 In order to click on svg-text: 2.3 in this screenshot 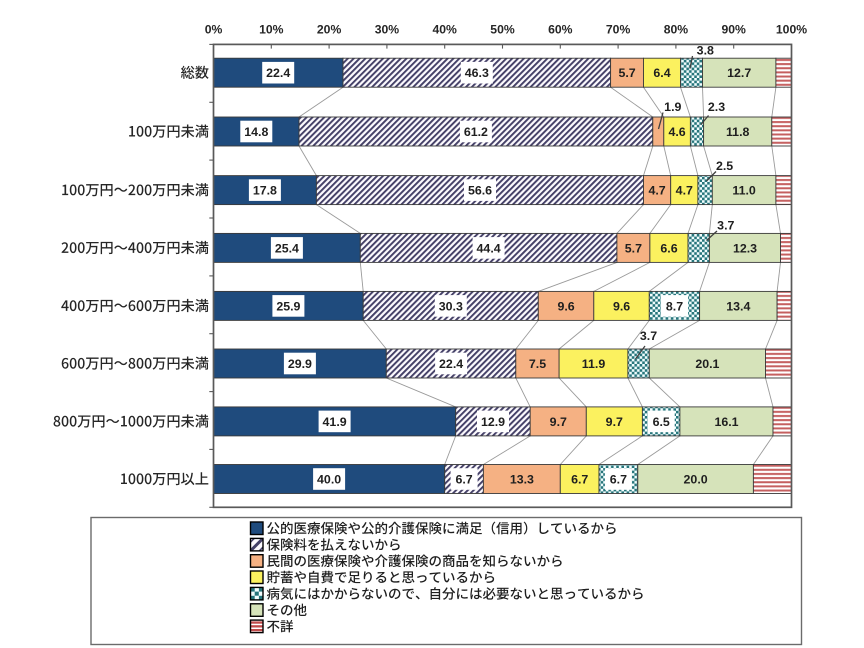, I will do `click(716, 107)`.